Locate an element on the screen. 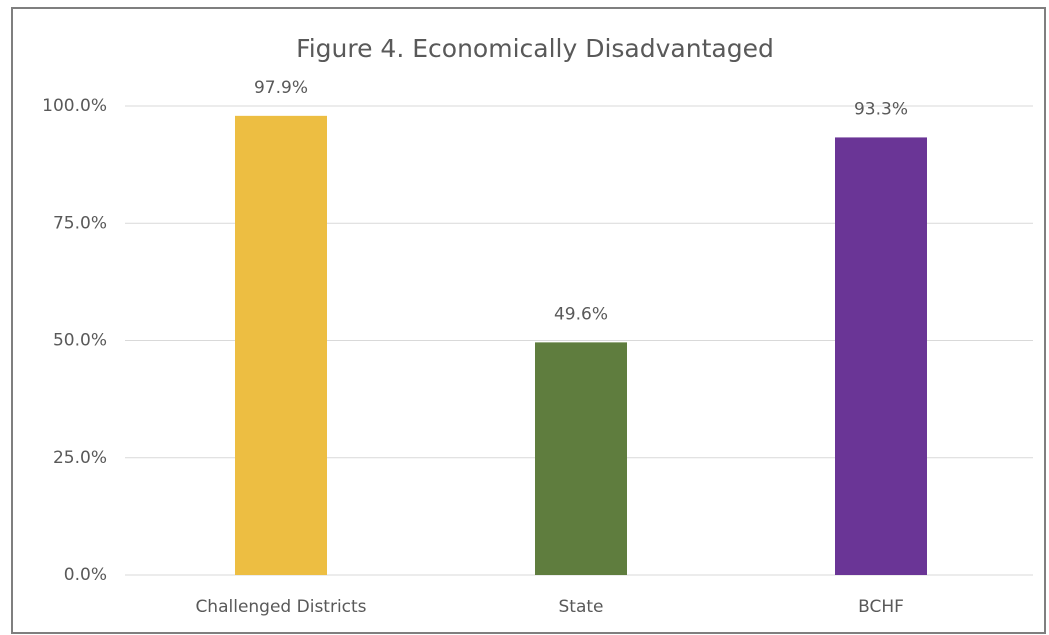 This screenshot has height=635, width=1049. y-tick-label: 0.0% is located at coordinates (85, 575).